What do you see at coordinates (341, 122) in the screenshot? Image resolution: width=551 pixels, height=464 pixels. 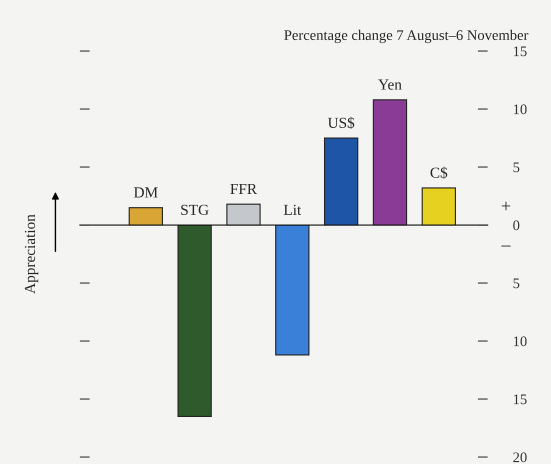 I see `x-tick-label: US$` at bounding box center [341, 122].